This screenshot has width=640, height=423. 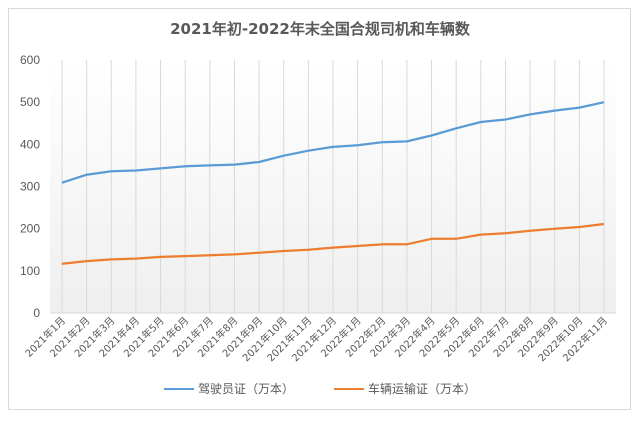 I want to click on chart-title: 2021年初-2022年末全国合规司机和车辆数, so click(x=320, y=29).